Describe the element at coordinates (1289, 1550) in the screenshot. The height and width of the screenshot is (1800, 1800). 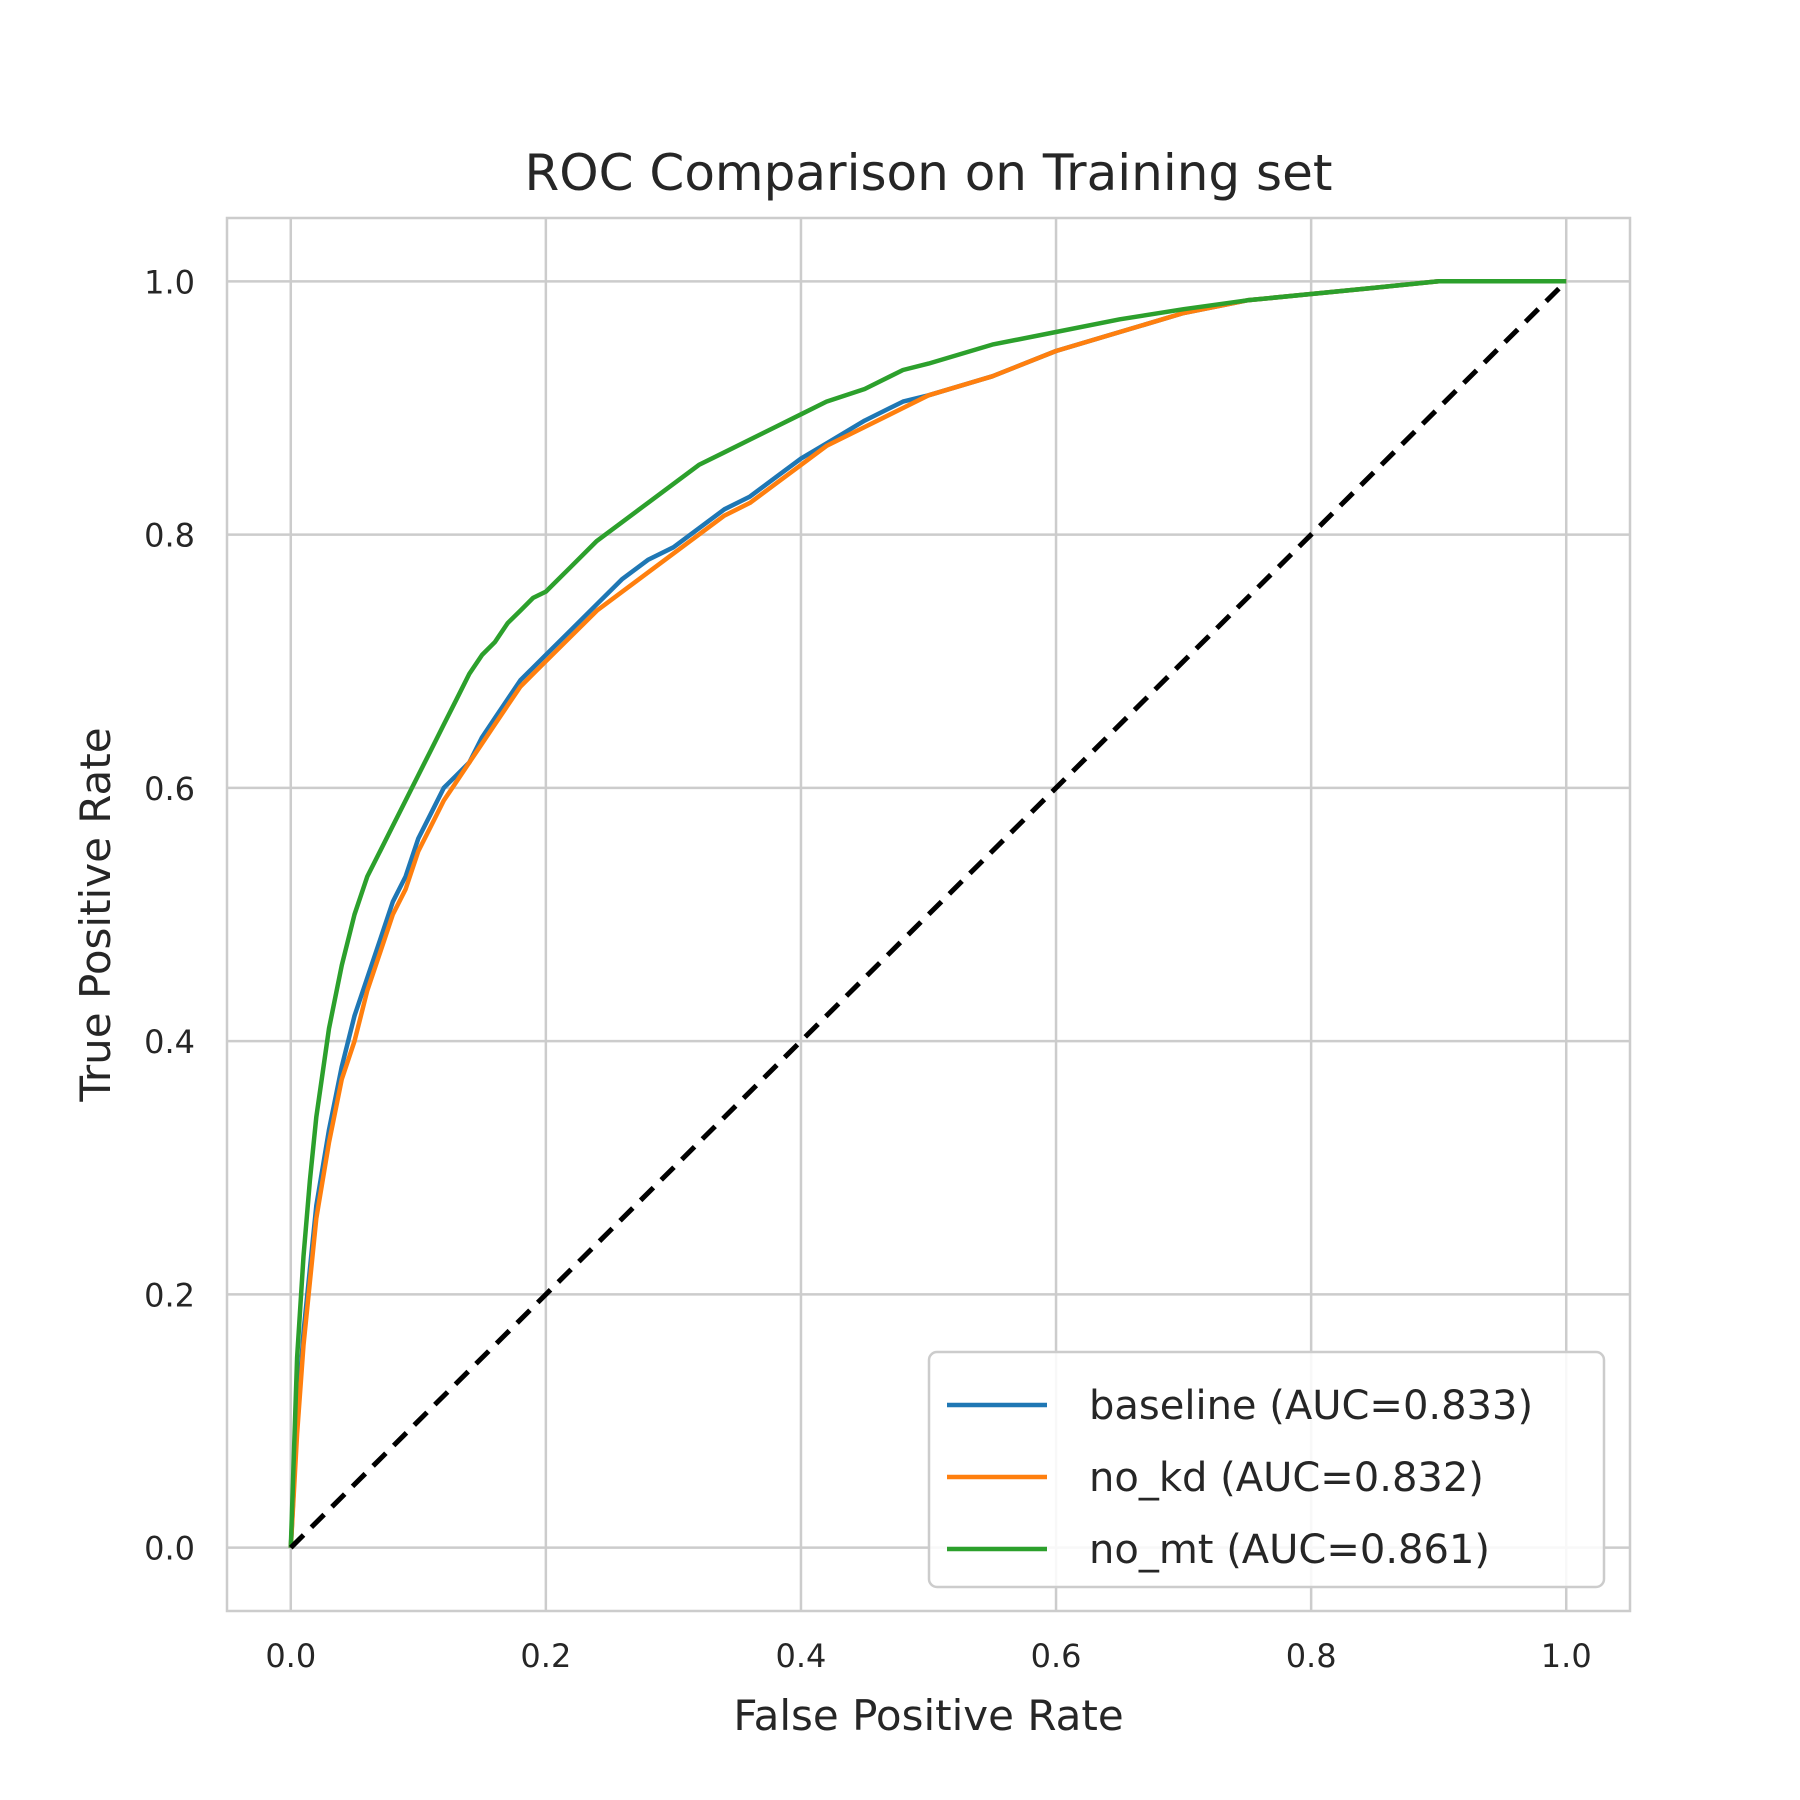
I see `legend-entry-2: no_mt (AUC=0.861)` at that location.